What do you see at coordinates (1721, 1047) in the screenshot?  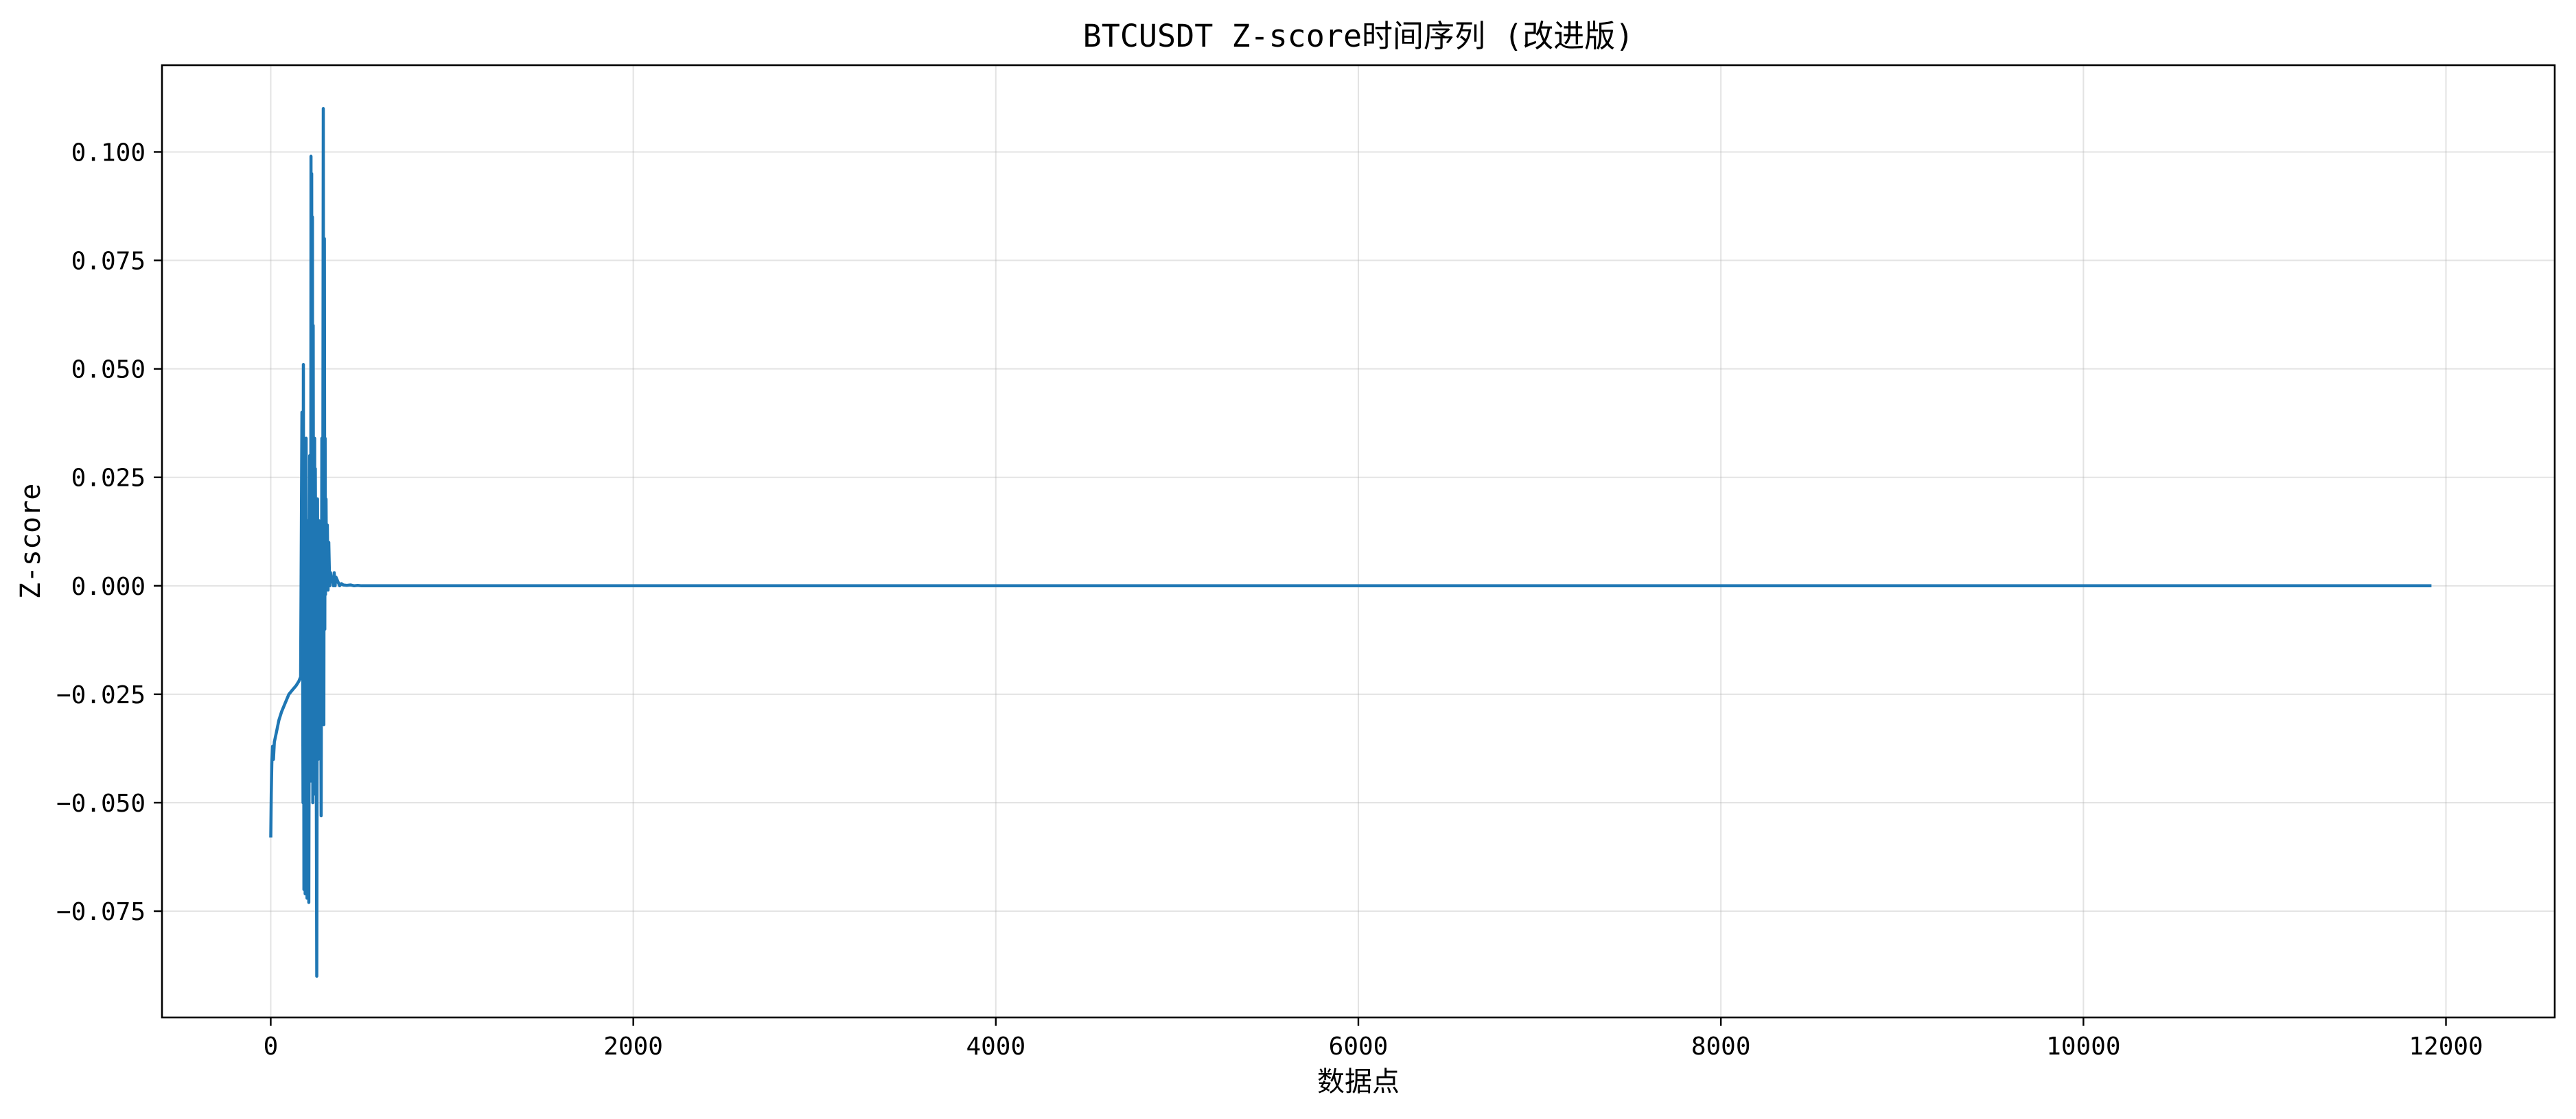 I see `x-tick-label: 8000` at bounding box center [1721, 1047].